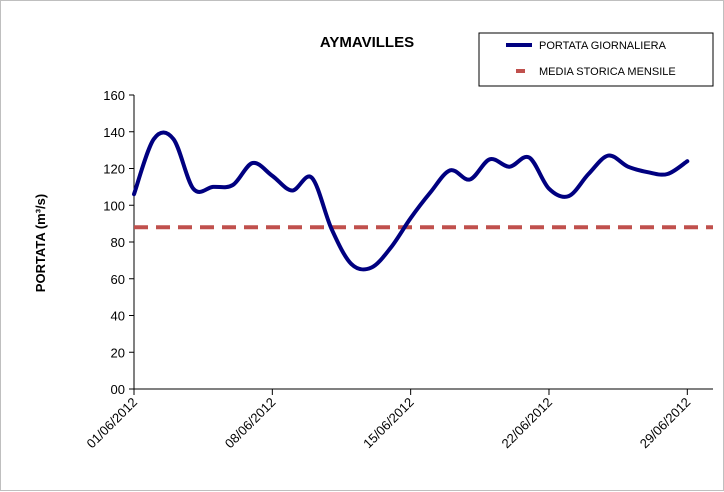 This screenshot has height=492, width=724. I want to click on y-tick-label: 160, so click(114, 95).